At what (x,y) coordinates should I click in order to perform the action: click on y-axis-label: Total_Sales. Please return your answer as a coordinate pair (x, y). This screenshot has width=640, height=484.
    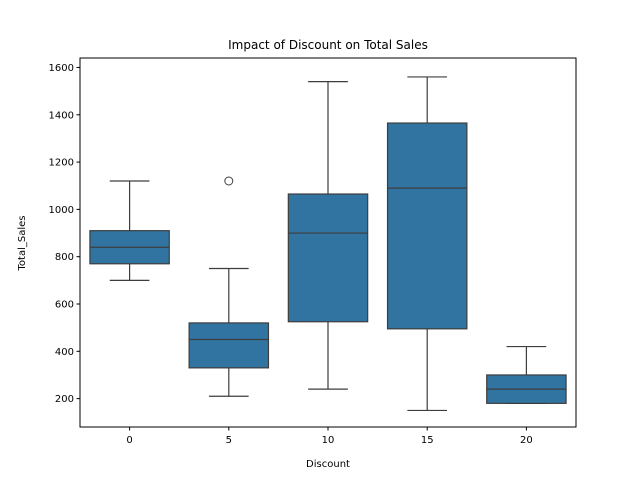
    Looking at the image, I should click on (22, 244).